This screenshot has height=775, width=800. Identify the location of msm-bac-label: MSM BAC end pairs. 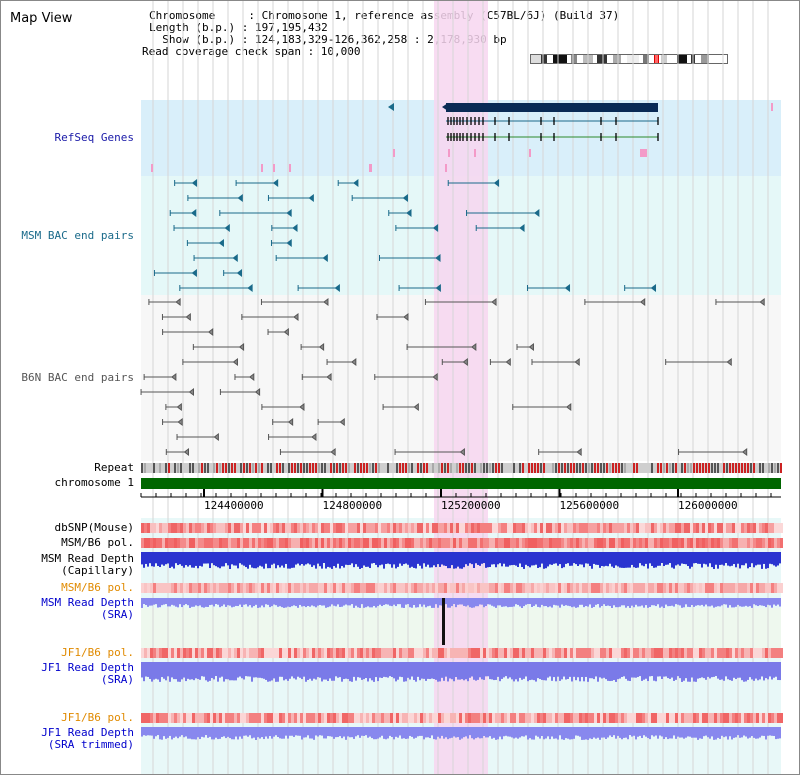
(77, 235).